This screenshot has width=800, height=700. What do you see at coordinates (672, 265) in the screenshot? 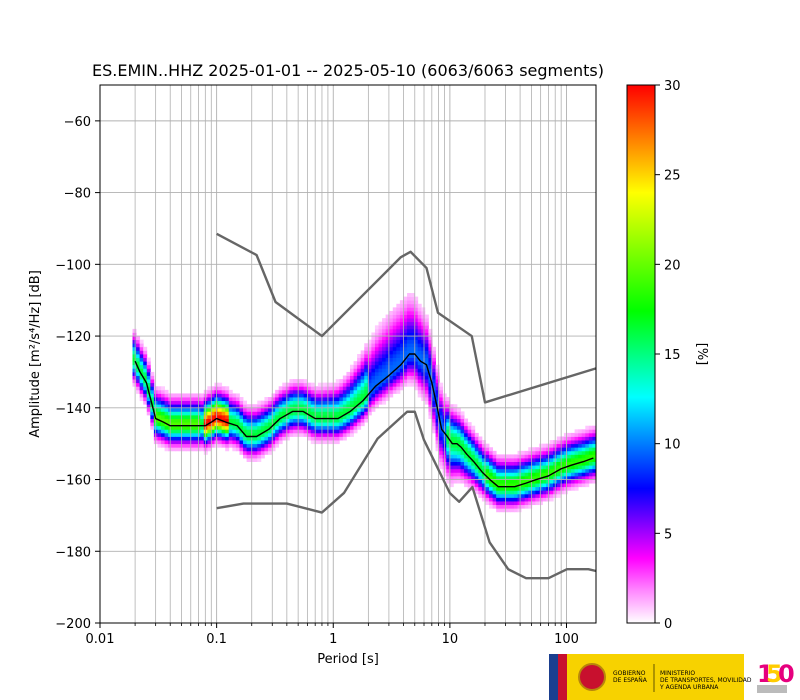
I see `colorbar-tick-label: 20` at bounding box center [672, 265].